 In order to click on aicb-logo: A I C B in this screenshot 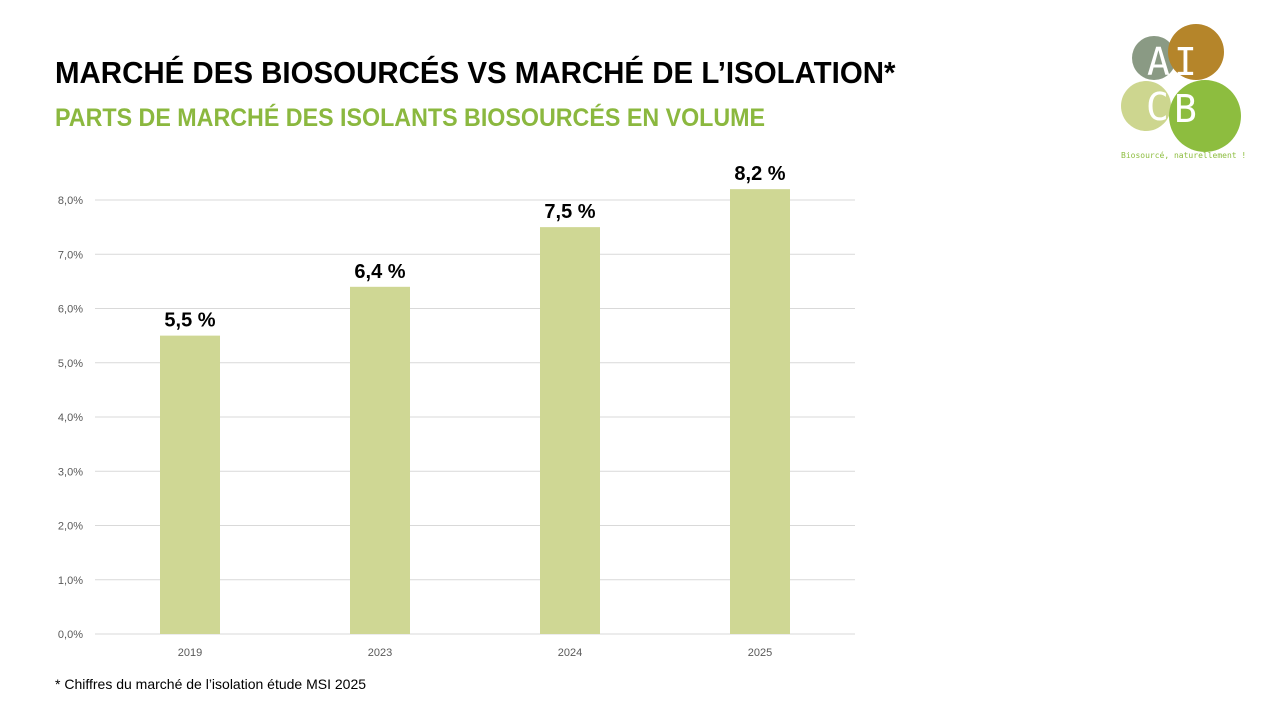, I will do `click(1181, 88)`.